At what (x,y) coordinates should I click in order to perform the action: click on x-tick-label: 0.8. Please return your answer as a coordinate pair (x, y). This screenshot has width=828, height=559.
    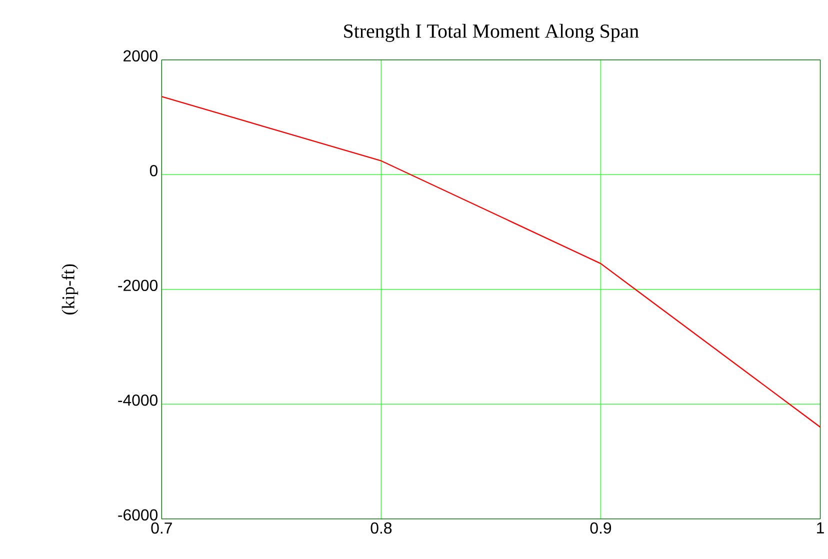
    Looking at the image, I should click on (381, 528).